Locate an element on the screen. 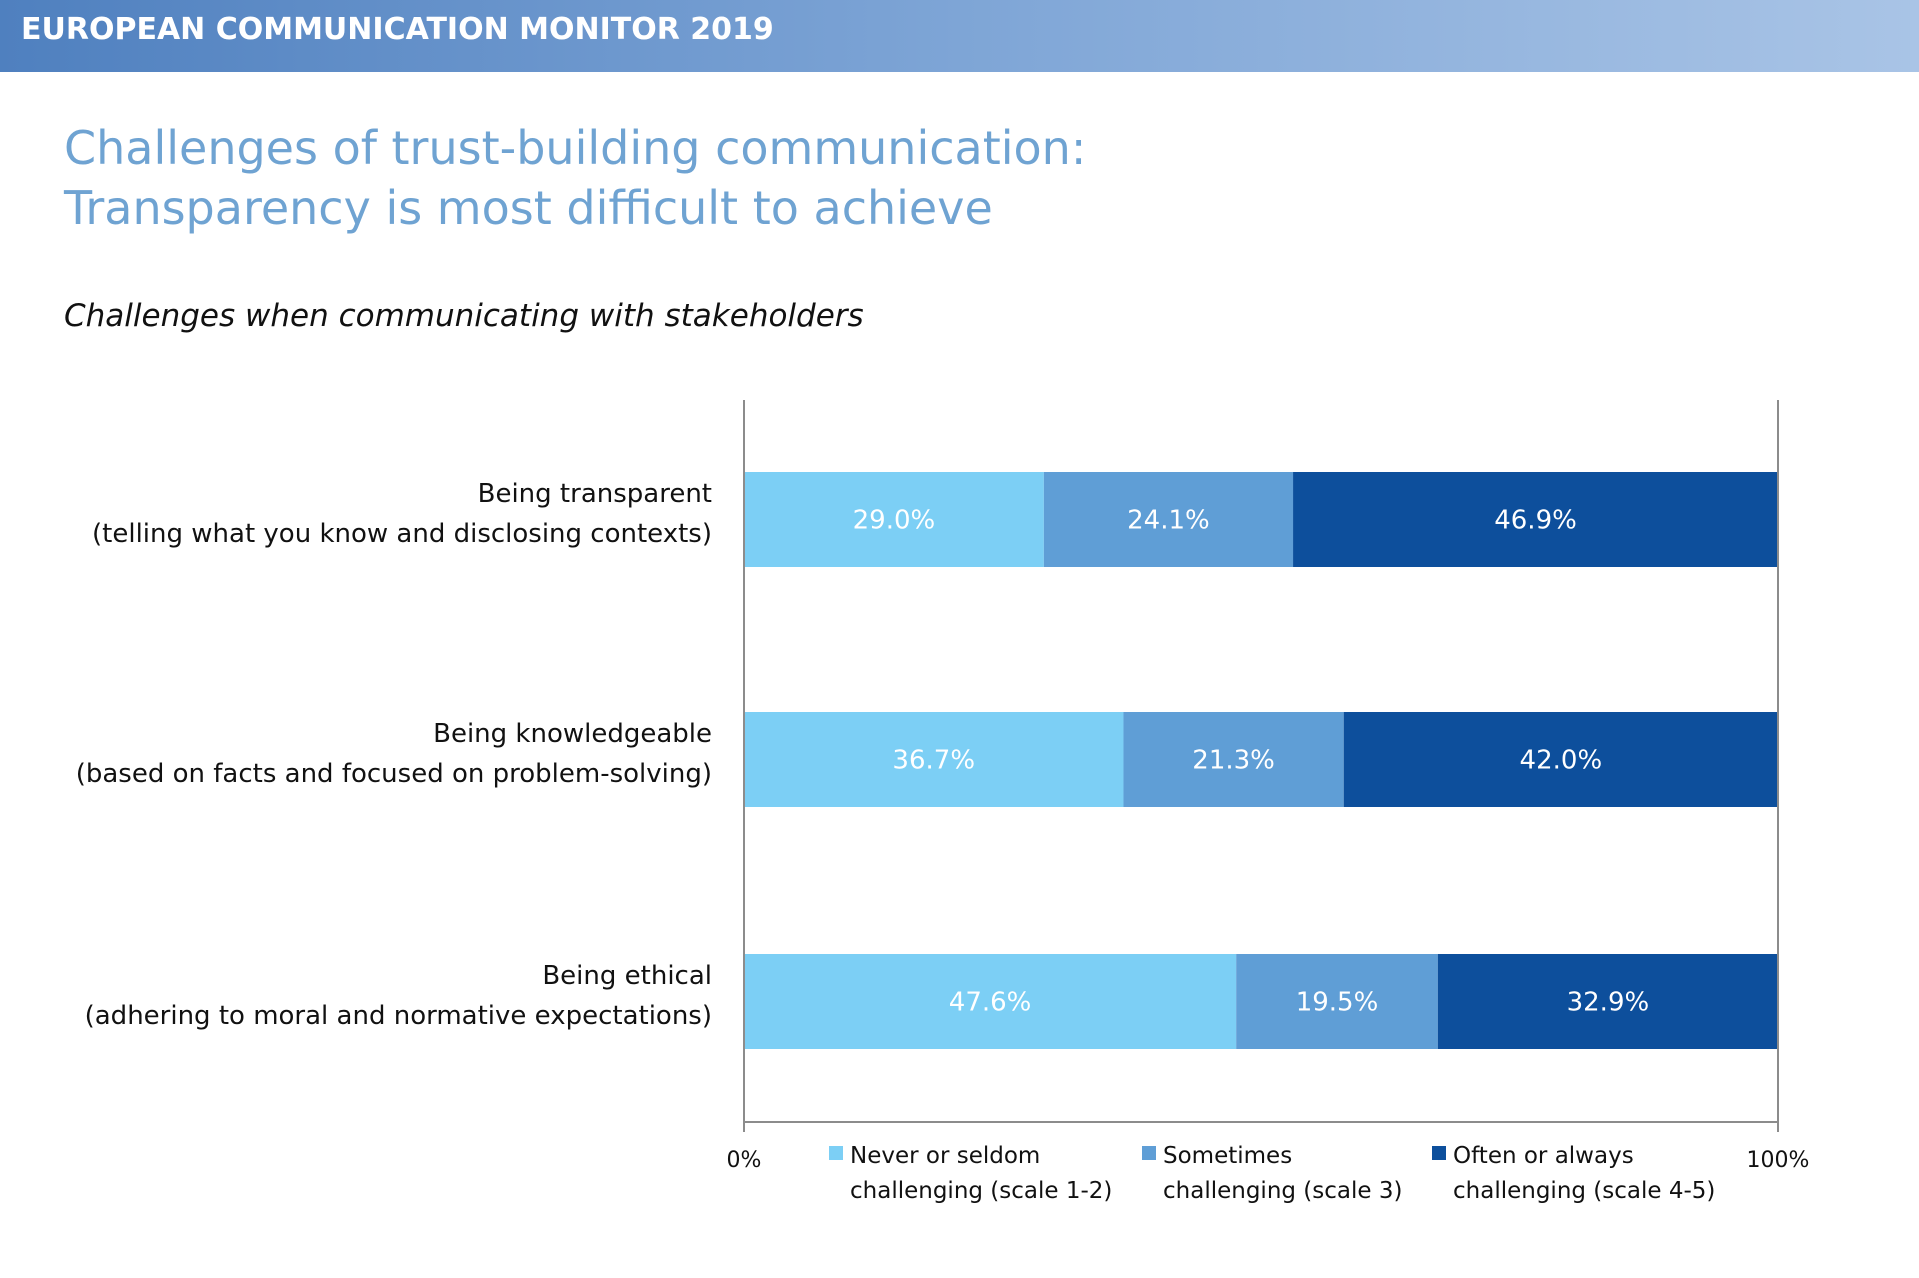  legend-label: Often or always is located at coordinates (1543, 1156).